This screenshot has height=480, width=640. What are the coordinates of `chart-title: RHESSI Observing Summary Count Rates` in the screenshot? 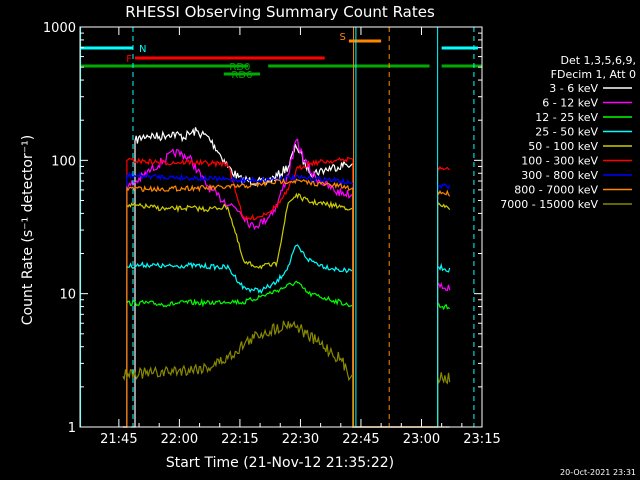 It's located at (280, 12).